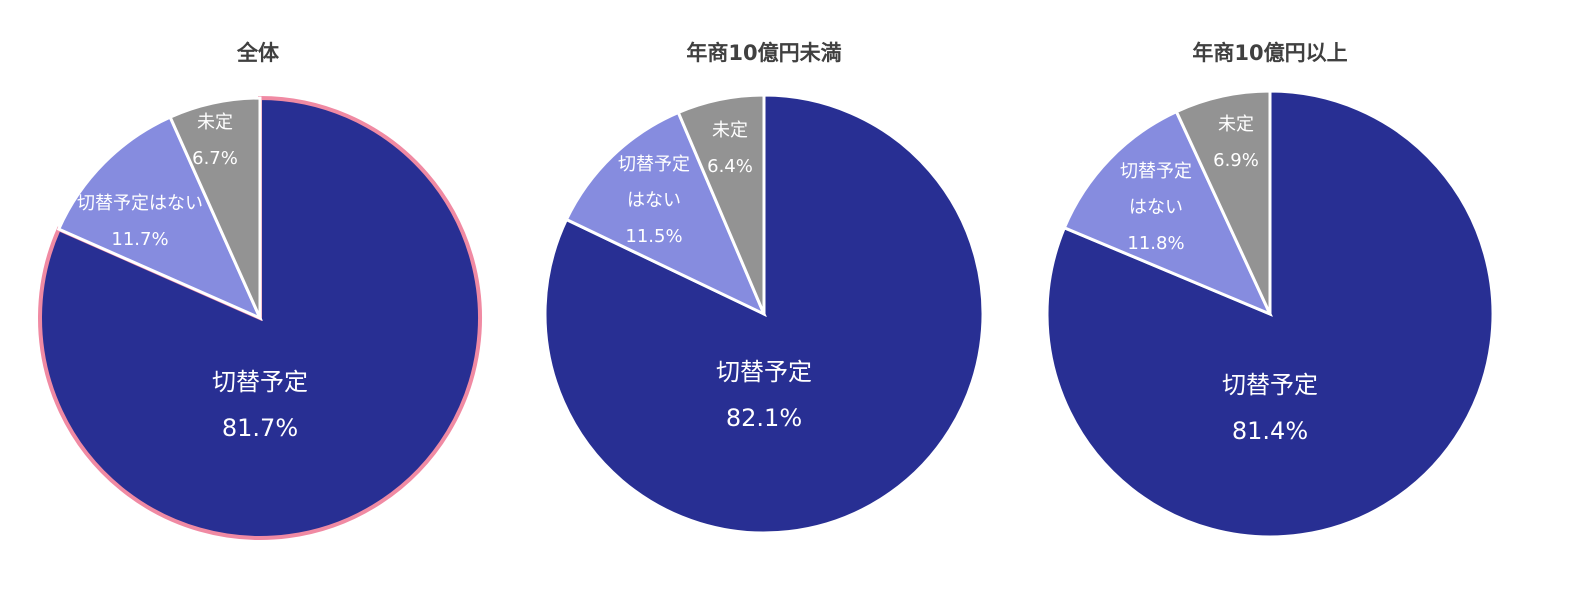  I want to click on slice-value-label: 81.4%, so click(1270, 431).